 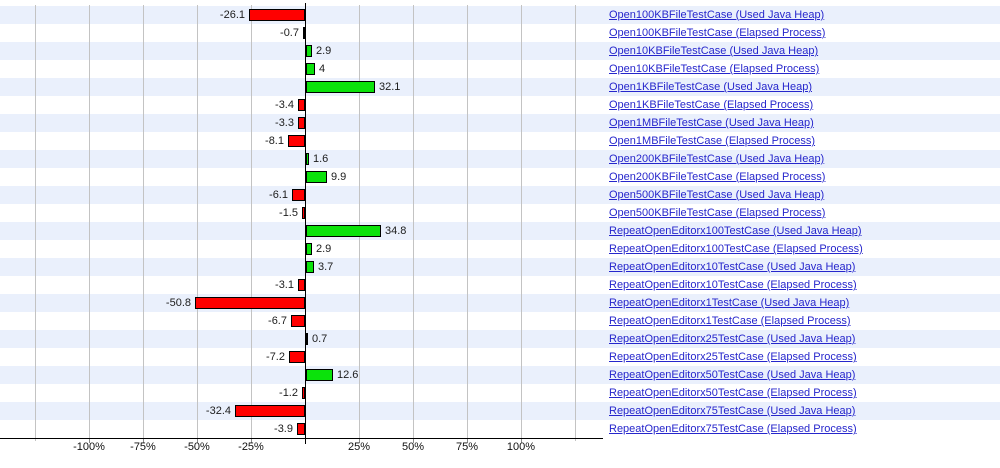 I want to click on test-case-link: Open1KBFileTestCase (Elapsed Process), so click(x=711, y=105).